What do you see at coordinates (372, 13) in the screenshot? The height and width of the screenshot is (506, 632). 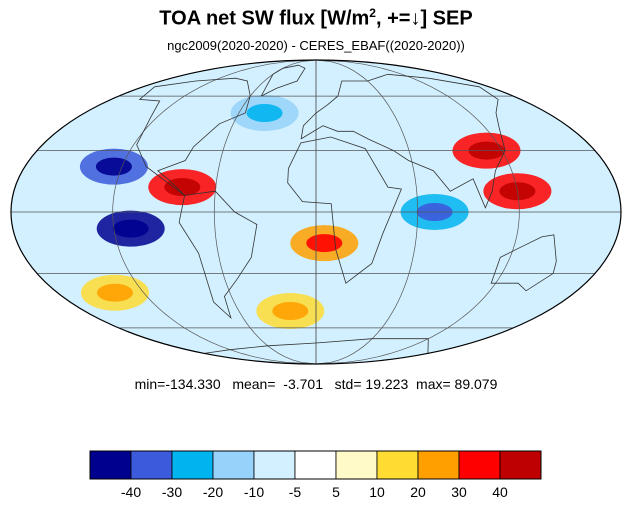 I see `title-superscript: 2` at bounding box center [372, 13].